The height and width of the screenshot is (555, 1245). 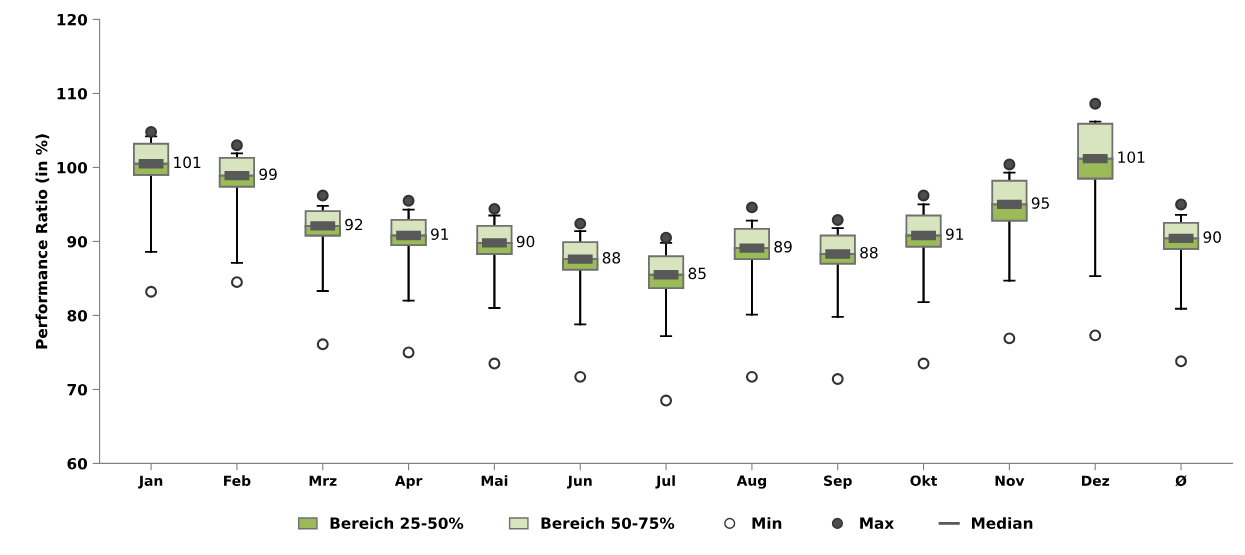 I want to click on legend-label: Bereich 25-50%, so click(x=397, y=523).